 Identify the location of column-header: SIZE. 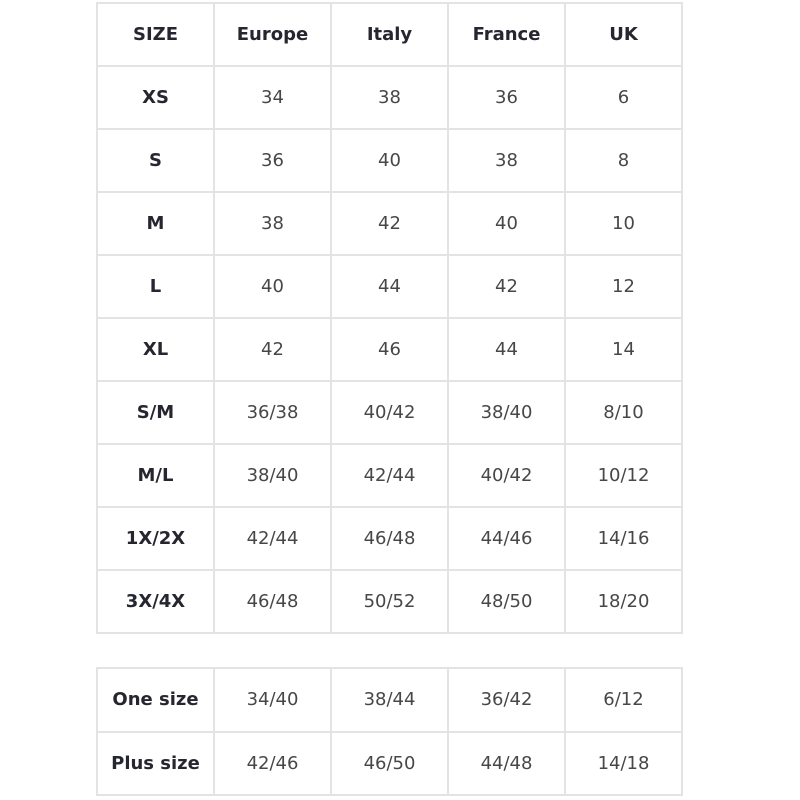
(155, 34).